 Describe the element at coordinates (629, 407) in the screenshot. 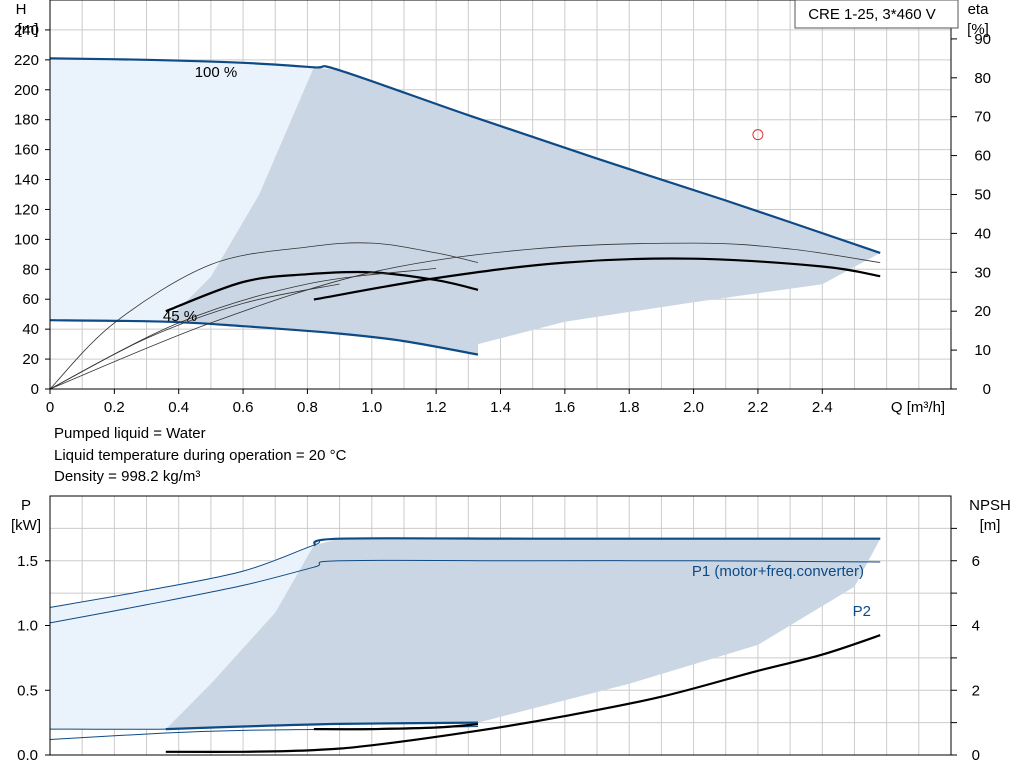

I see `flow-tick-label: 1.8` at that location.